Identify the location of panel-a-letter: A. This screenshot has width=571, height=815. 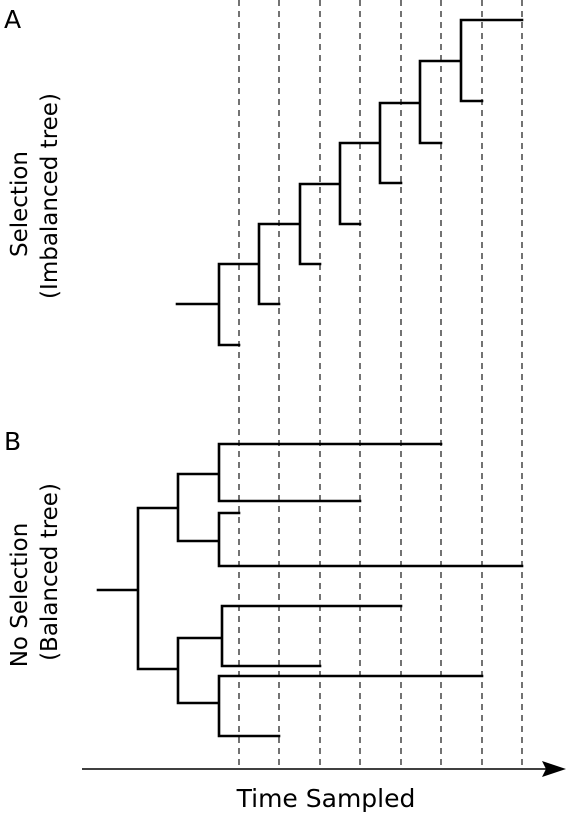
(12, 19).